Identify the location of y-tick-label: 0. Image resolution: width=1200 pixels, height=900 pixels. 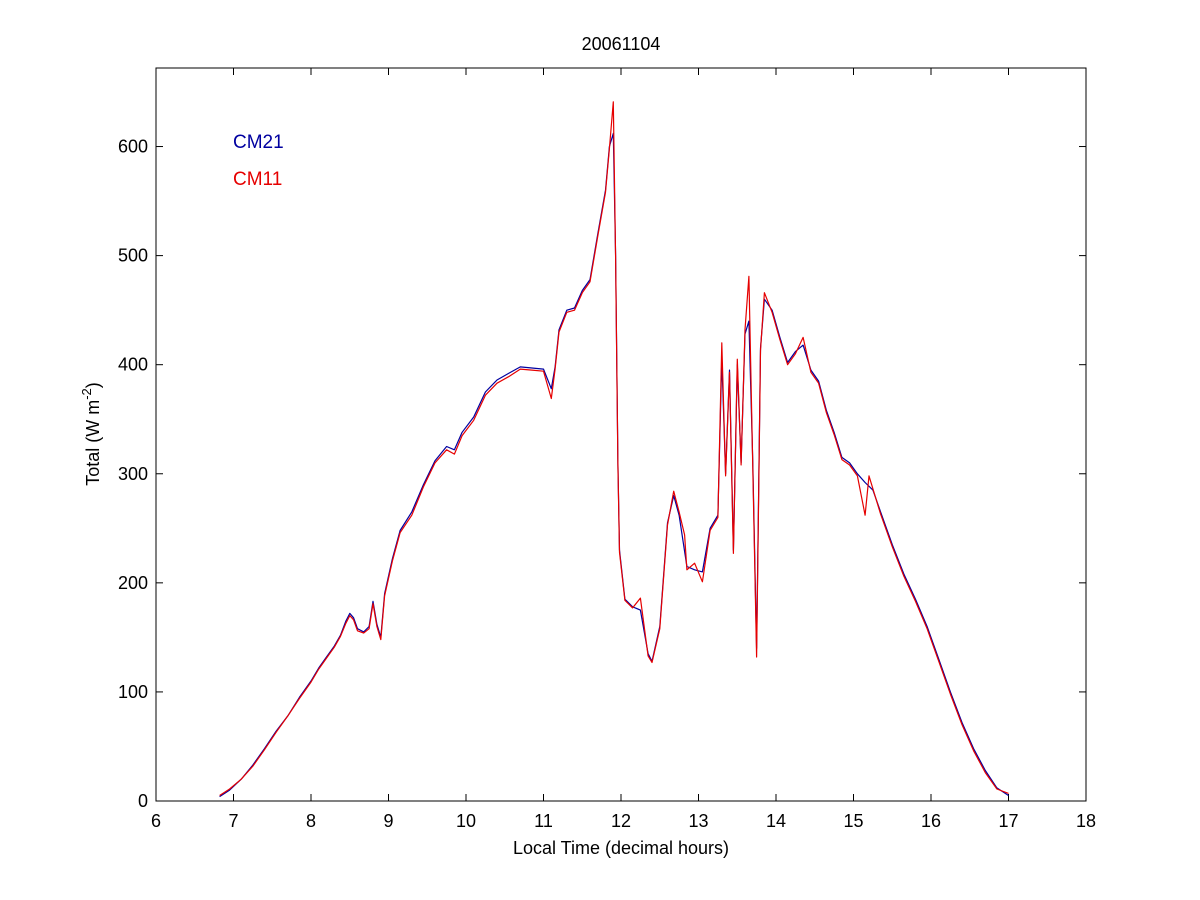
(143, 801).